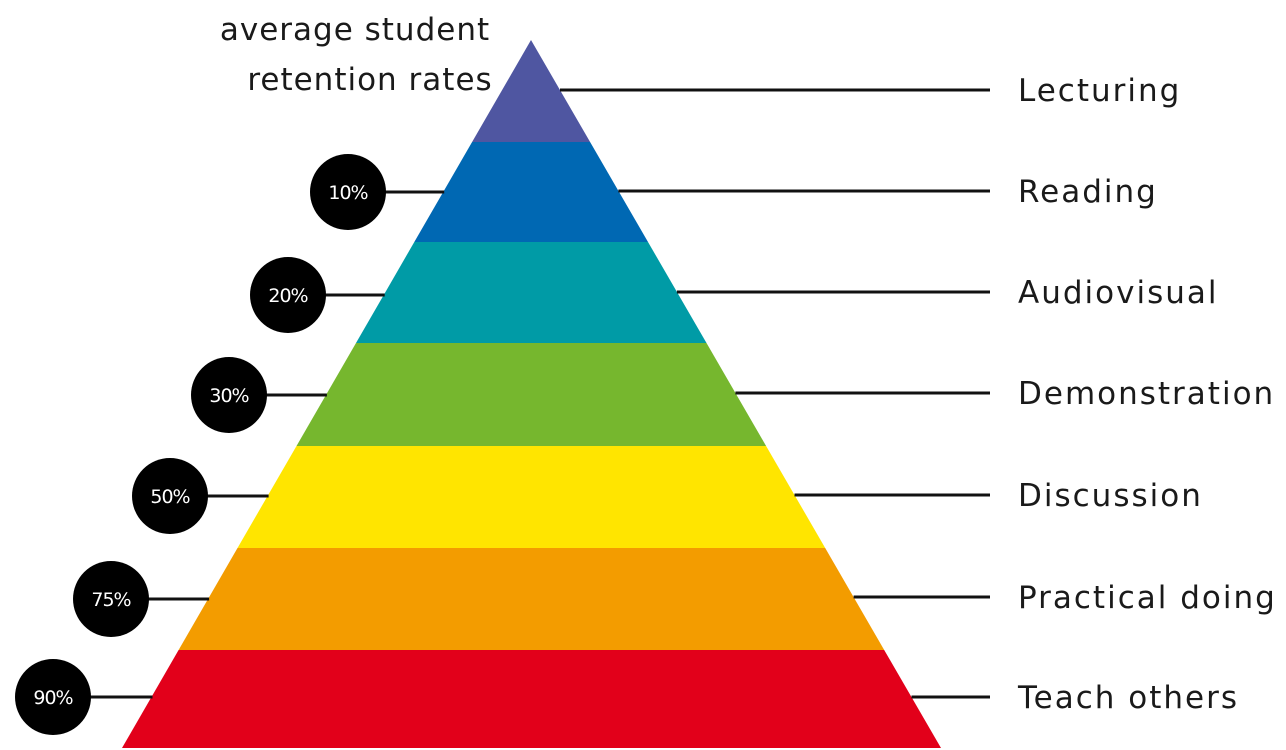 The height and width of the screenshot is (750, 1286). I want to click on layer-label-3: Audiovisual, so click(1118, 293).